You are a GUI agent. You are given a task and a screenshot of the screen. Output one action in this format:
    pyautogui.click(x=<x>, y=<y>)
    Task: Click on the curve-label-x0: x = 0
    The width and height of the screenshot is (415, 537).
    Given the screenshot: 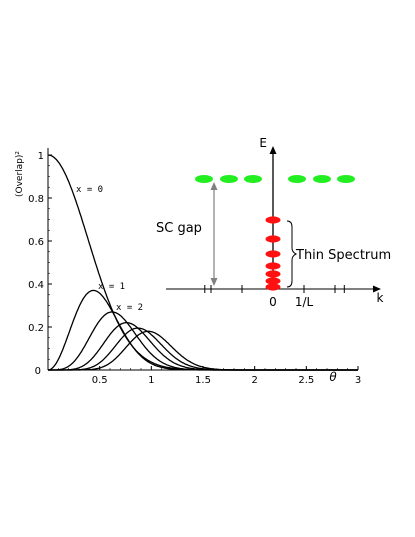 What is the action you would take?
    pyautogui.click(x=89, y=190)
    